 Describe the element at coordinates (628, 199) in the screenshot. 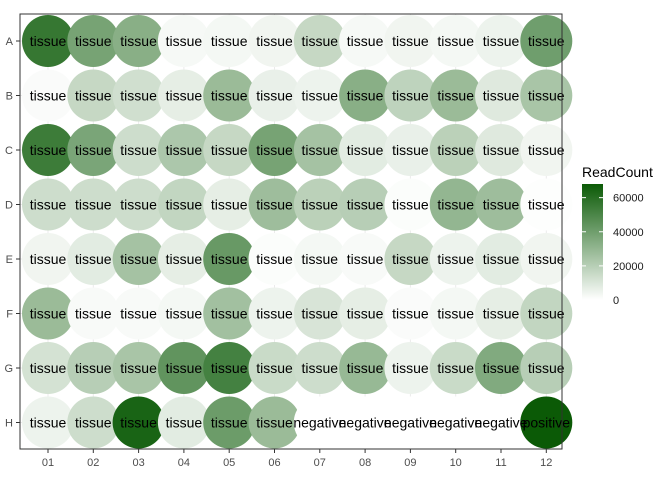

I see `legend-tick-label: 60000` at that location.